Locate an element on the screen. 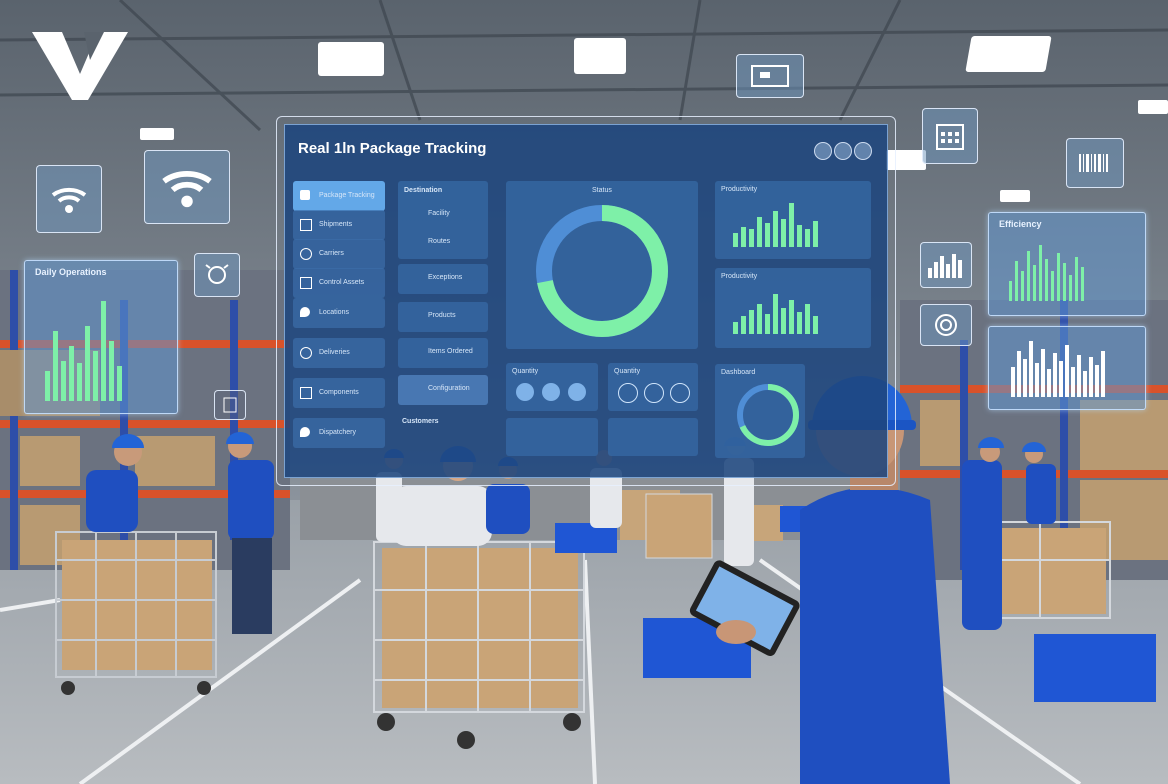 The width and height of the screenshot is (1168, 784). status-donut-card: Status is located at coordinates (602, 265).